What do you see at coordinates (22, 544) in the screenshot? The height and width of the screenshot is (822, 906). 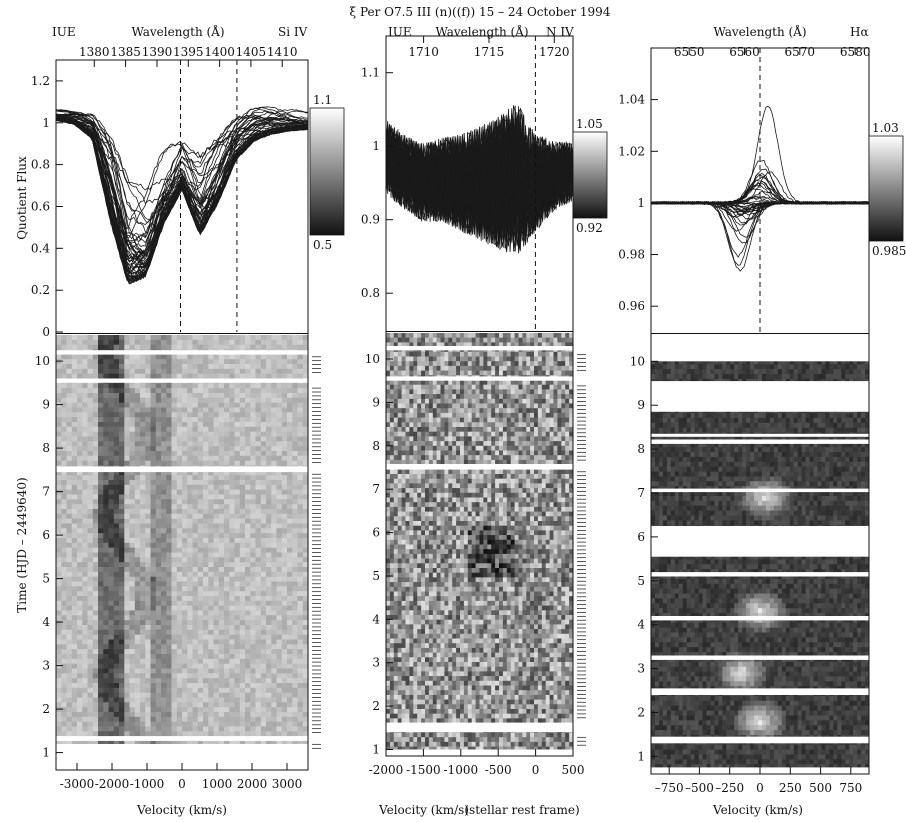 I see `ylabel-time: Time (HJD – 2449640)` at bounding box center [22, 544].